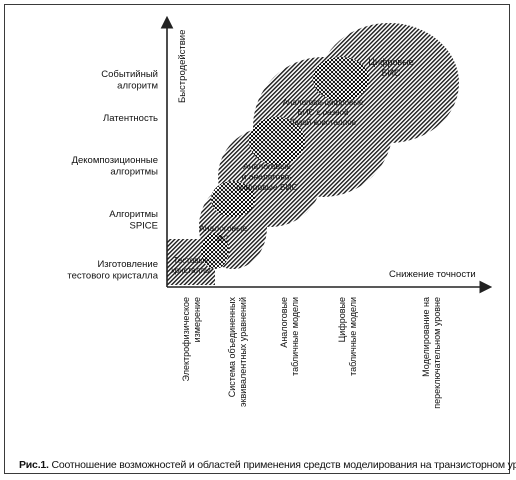  What do you see at coordinates (347, 336) in the screenshot?
I see `x-axis-label: Цифровыетабличные модели` at bounding box center [347, 336].